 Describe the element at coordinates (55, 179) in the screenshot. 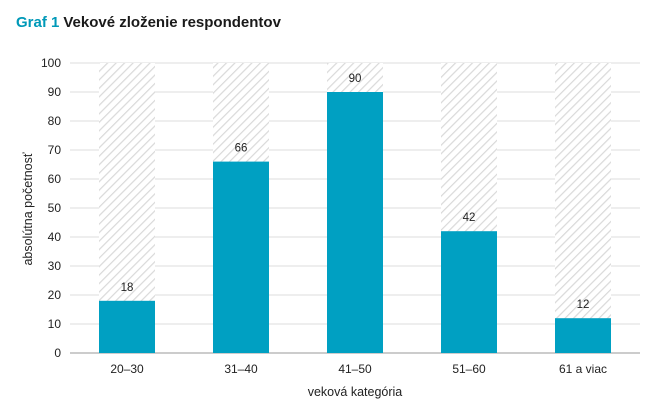

I see `y-tick-label: 60` at that location.